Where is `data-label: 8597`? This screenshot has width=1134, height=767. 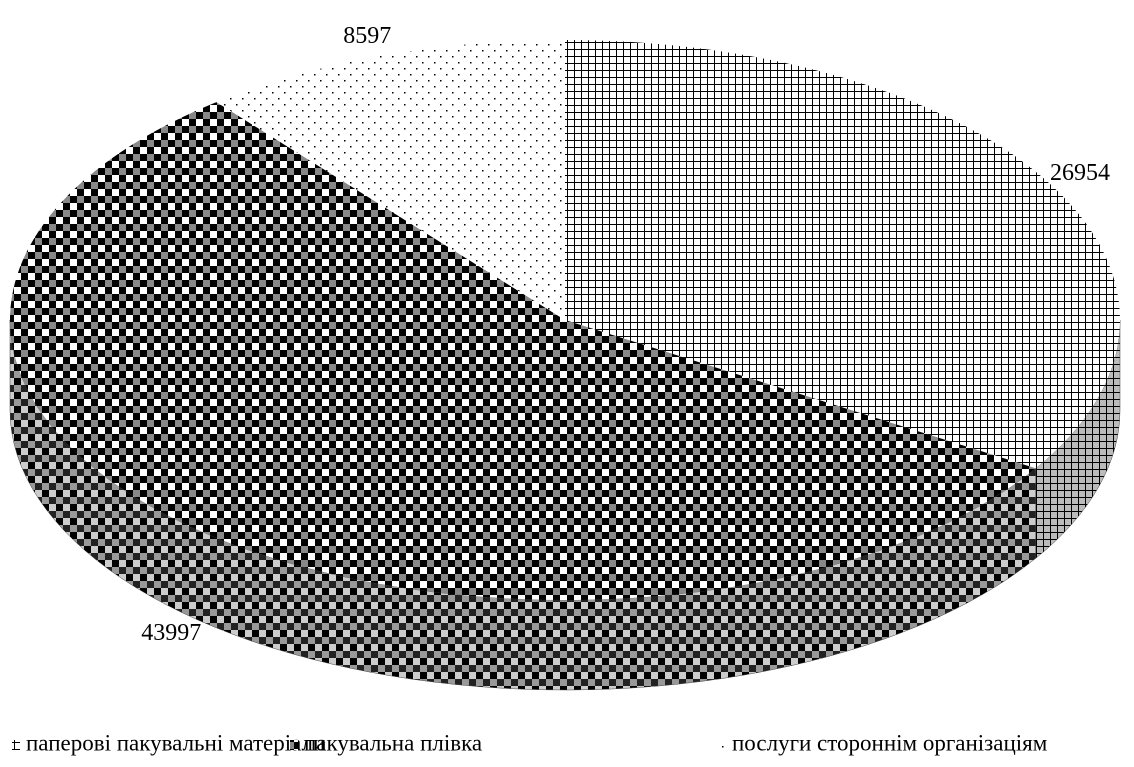 data-label: 8597 is located at coordinates (367, 36).